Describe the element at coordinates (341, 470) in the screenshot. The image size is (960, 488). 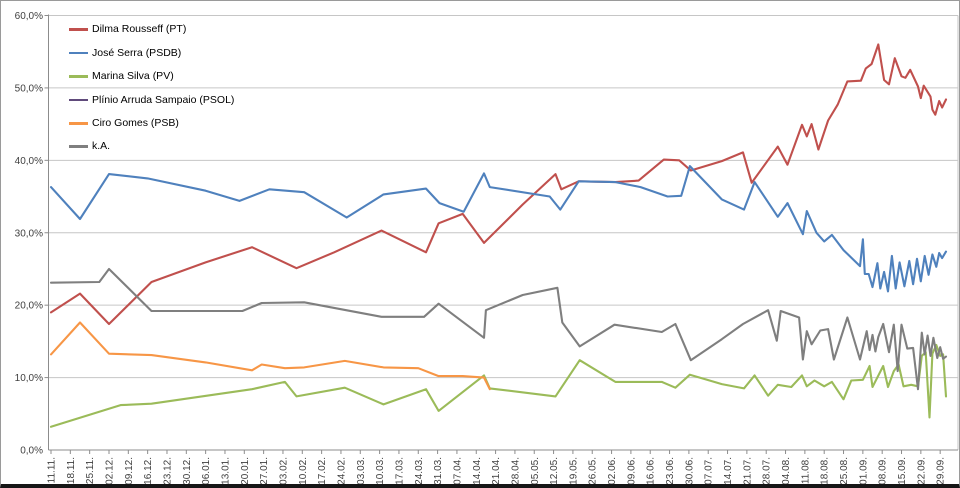
I see `x-axis-label: 24.02.` at that location.